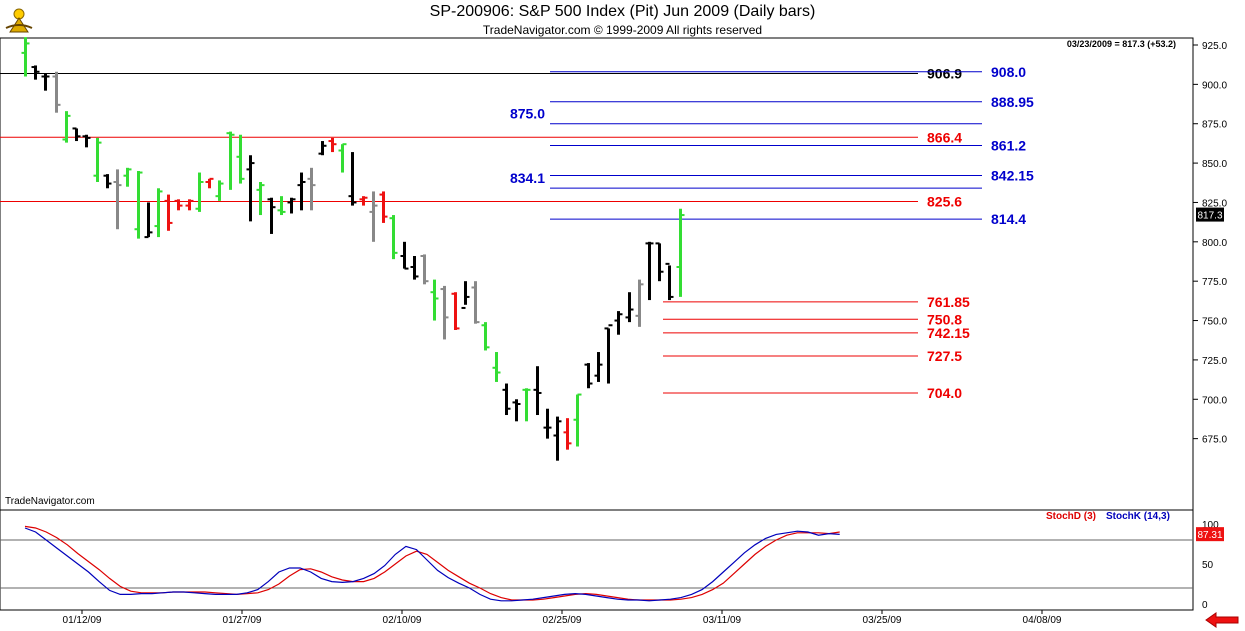 This screenshot has width=1245, height=631. I want to click on price-tick-label: 800.0, so click(1214, 243).